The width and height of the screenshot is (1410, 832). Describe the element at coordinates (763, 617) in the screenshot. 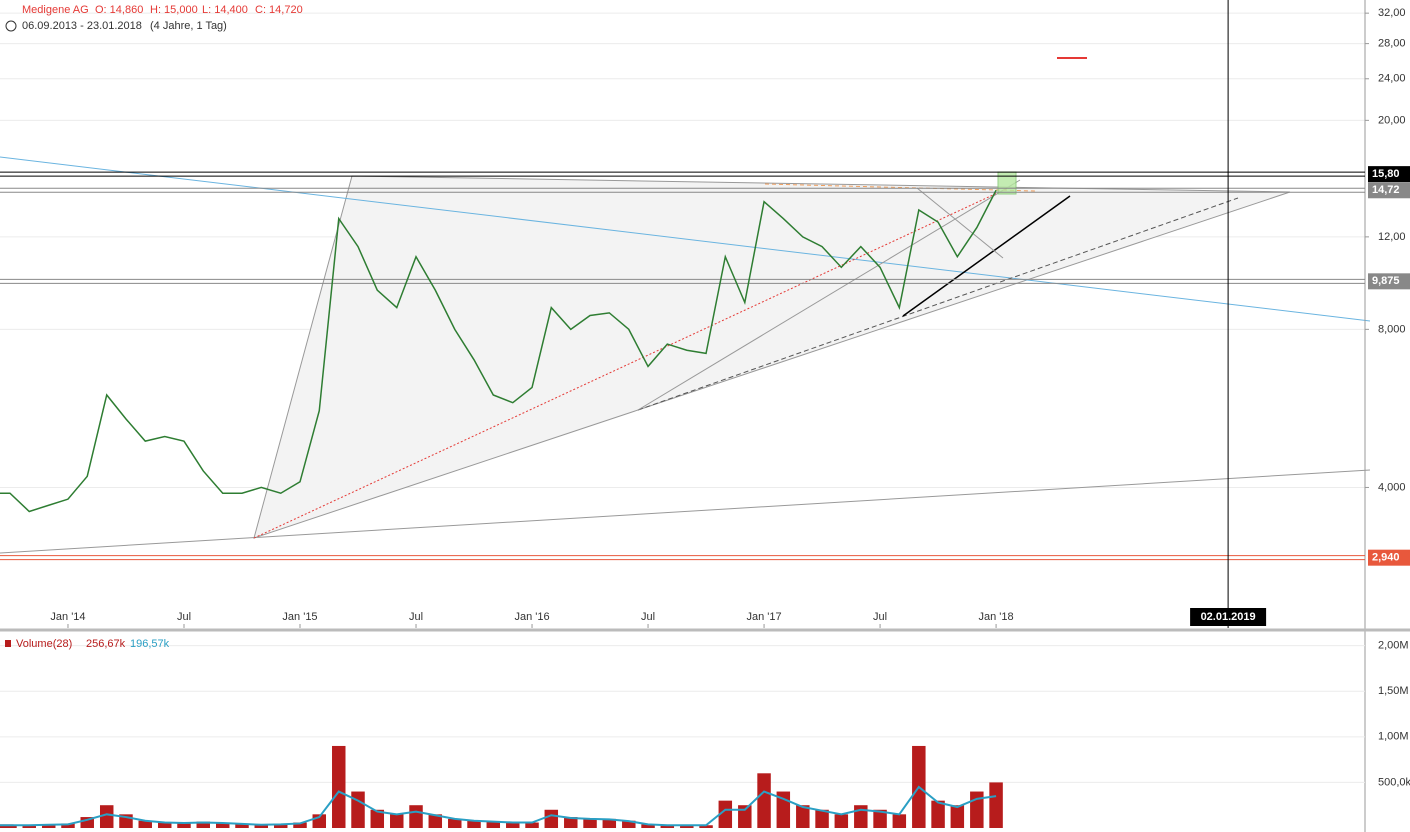

I see `x-tick-label: Jan '17` at that location.